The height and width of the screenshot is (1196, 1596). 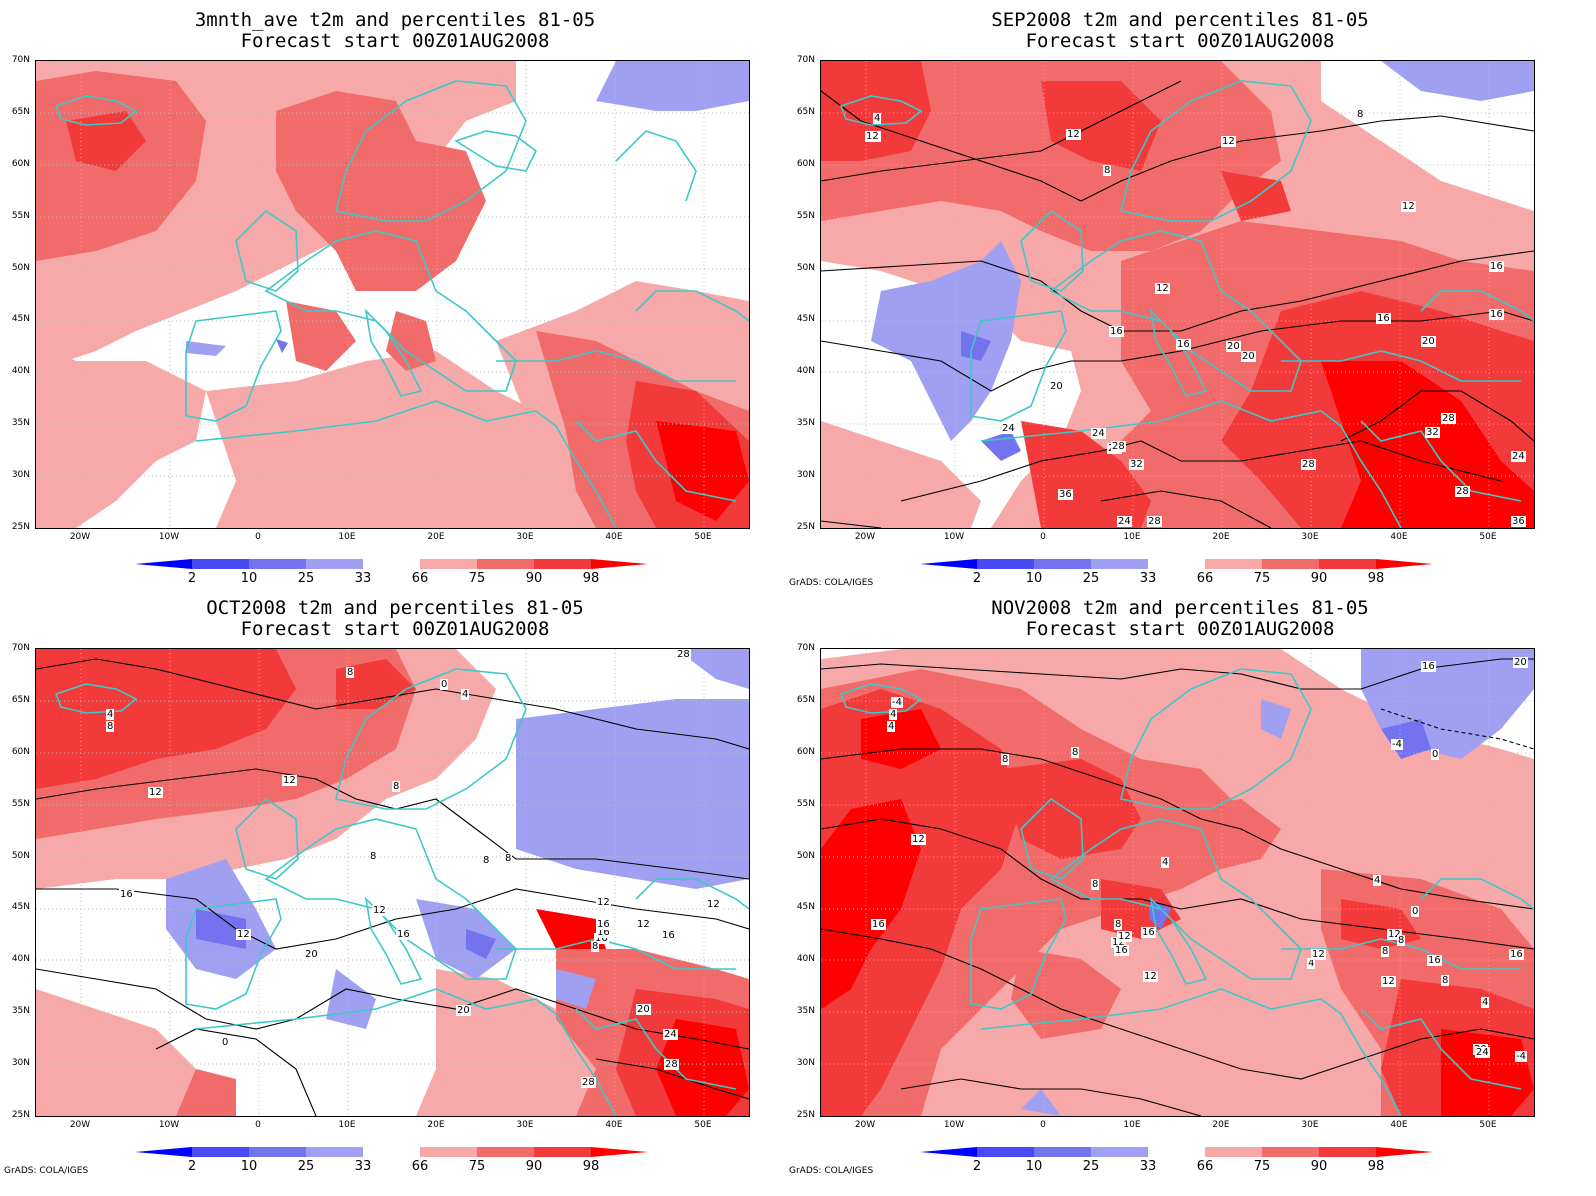 I want to click on contour-label: 36, so click(x=1065, y=494).